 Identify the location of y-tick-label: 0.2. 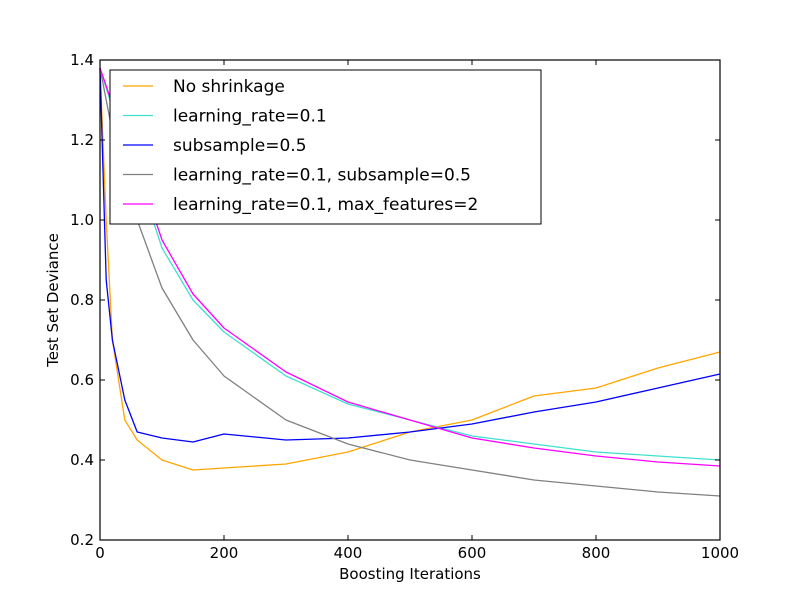
(82, 540).